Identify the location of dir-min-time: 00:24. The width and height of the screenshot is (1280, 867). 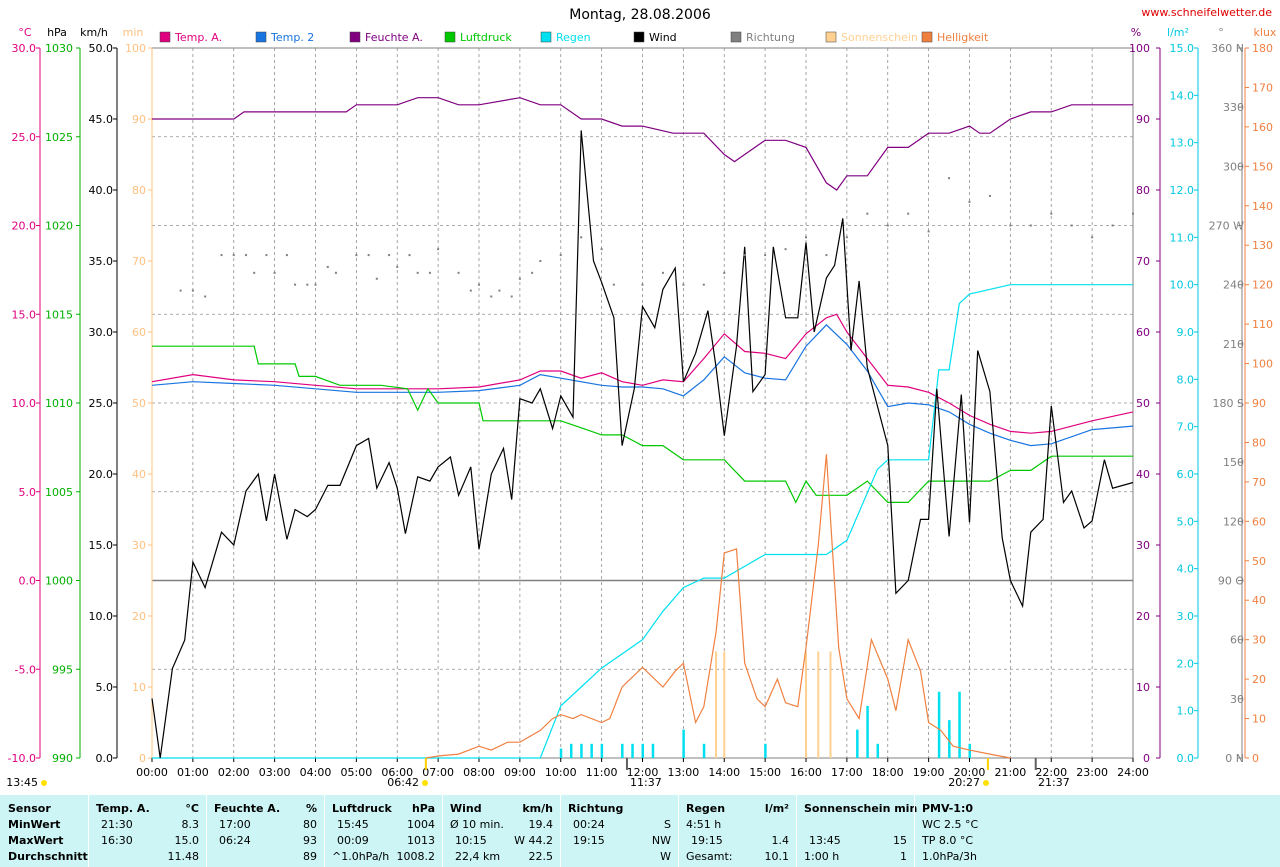
(589, 824).